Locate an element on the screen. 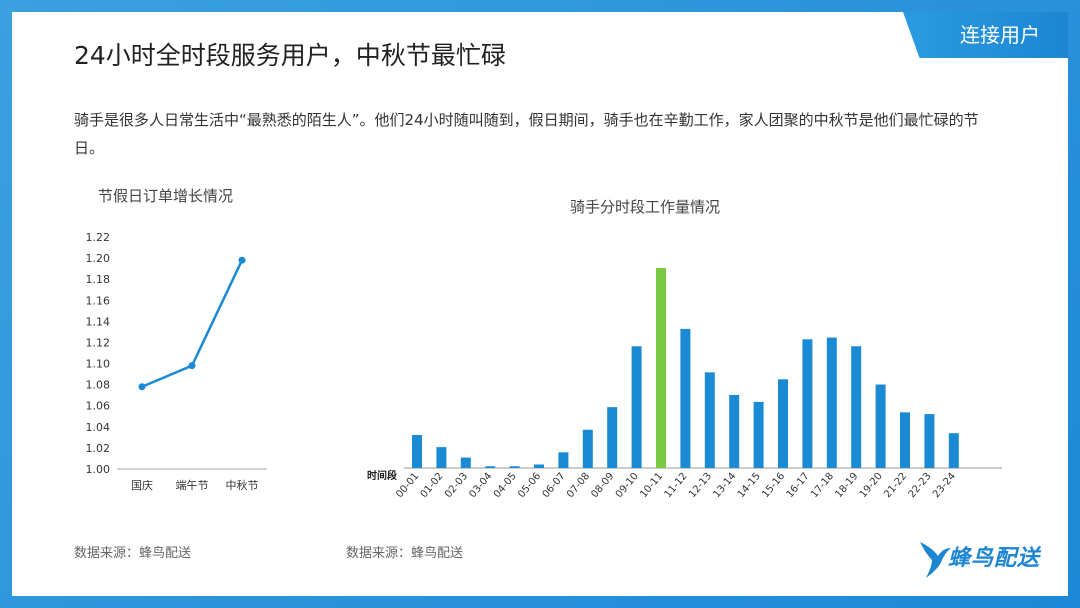 The image size is (1080, 608). x-axis-label: 时间段 is located at coordinates (382, 475).